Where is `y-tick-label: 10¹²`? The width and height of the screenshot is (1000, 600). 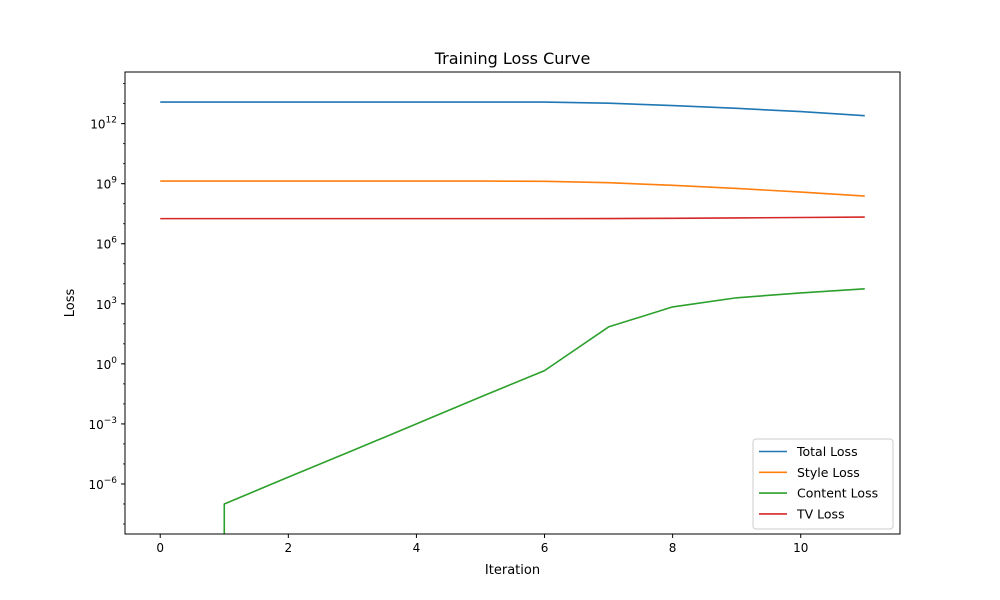 y-tick-label: 10¹² is located at coordinates (103, 124).